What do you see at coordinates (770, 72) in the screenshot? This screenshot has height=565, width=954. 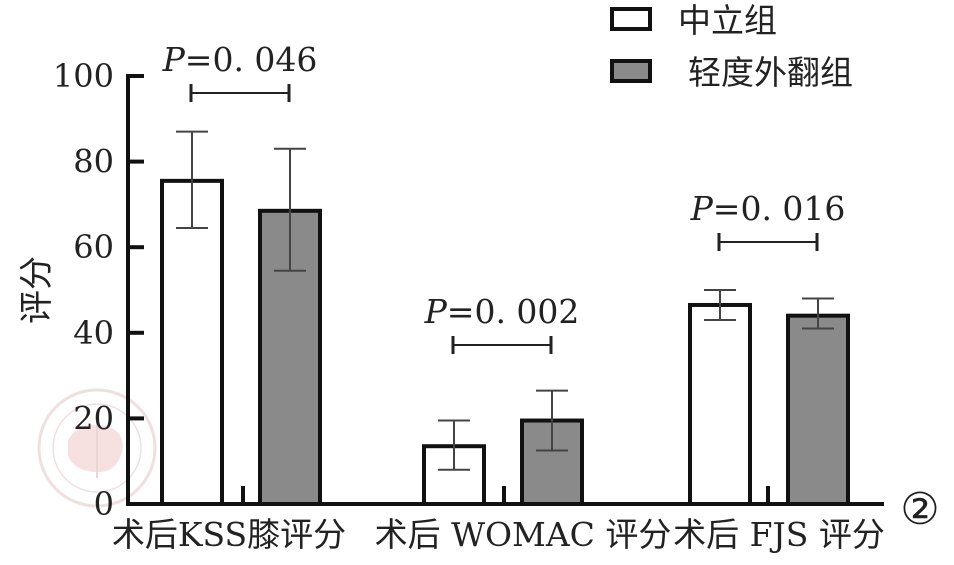 I see `legend-label: 轻度外翻组` at bounding box center [770, 72].